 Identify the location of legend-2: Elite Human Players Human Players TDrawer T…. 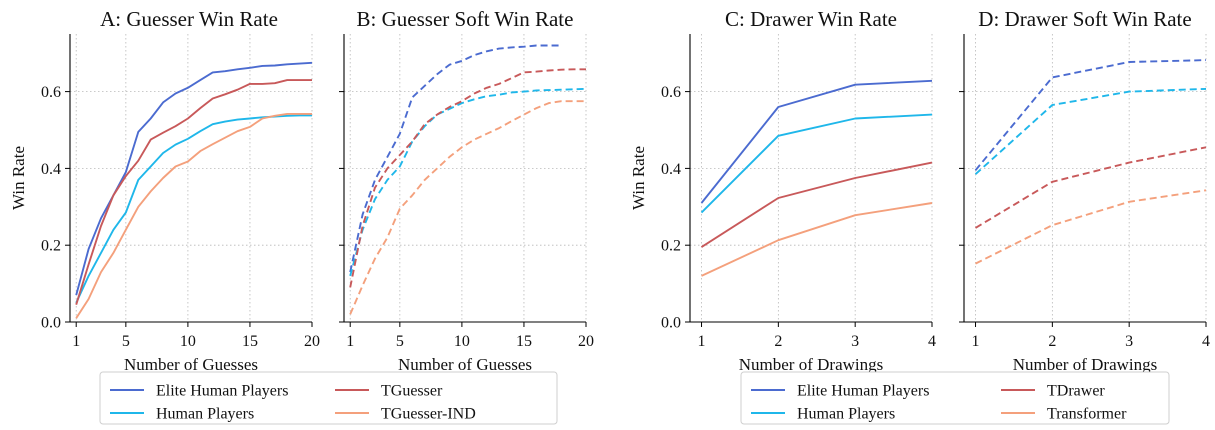
(955, 398).